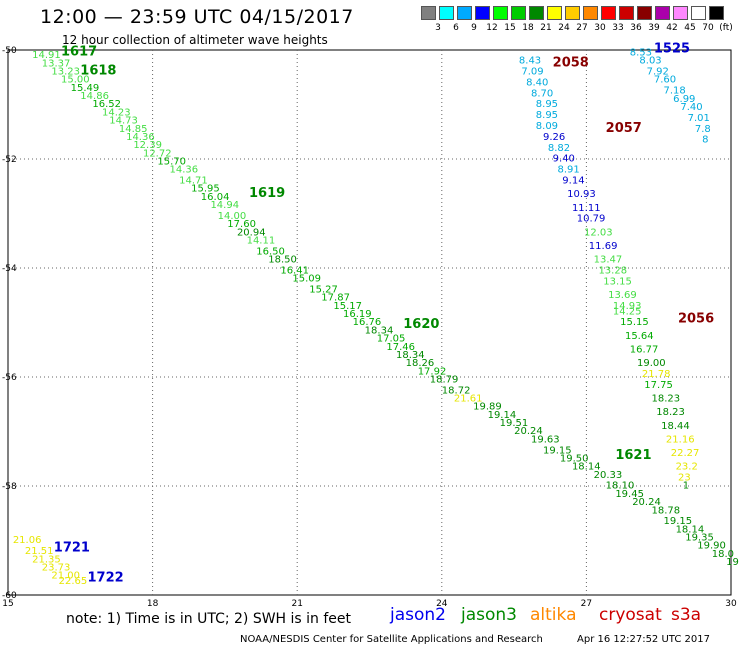 Image resolution: width=740 pixels, height=650 pixels. What do you see at coordinates (106, 104) in the screenshot?
I see `data-label-jason3: 16.52` at bounding box center [106, 104].